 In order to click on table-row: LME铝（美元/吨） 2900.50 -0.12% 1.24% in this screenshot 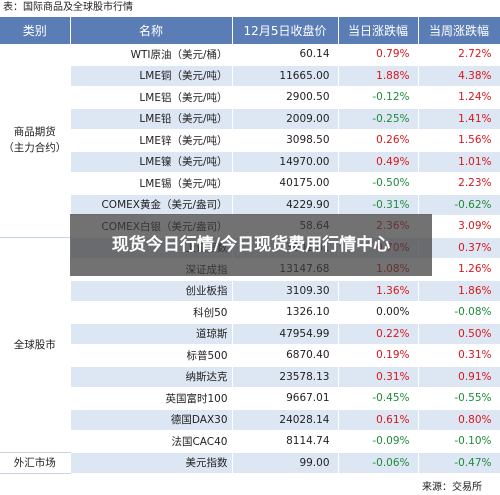, I will do `click(250, 97)`.